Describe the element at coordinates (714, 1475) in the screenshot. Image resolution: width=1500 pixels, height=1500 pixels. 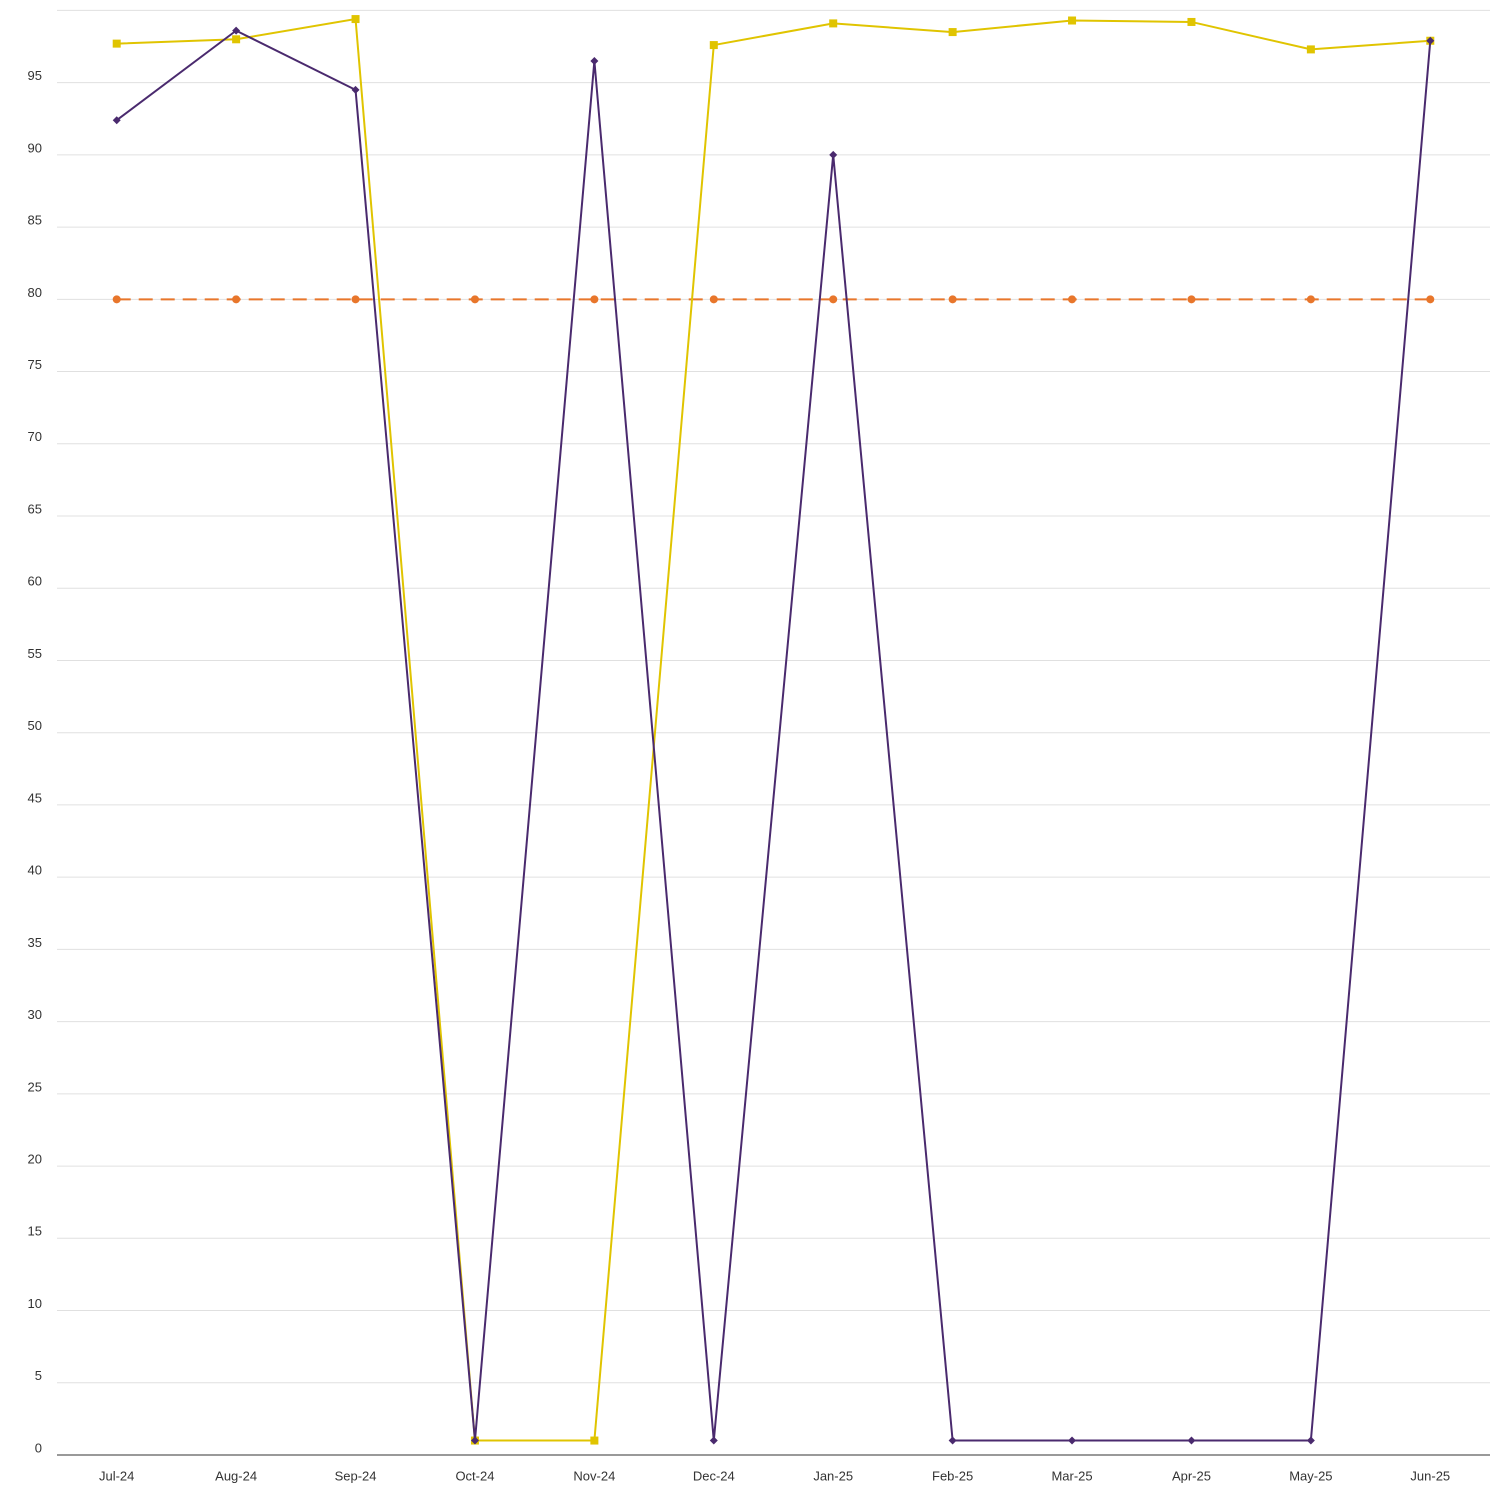
I see `x-tick-label: Dec-24` at that location.